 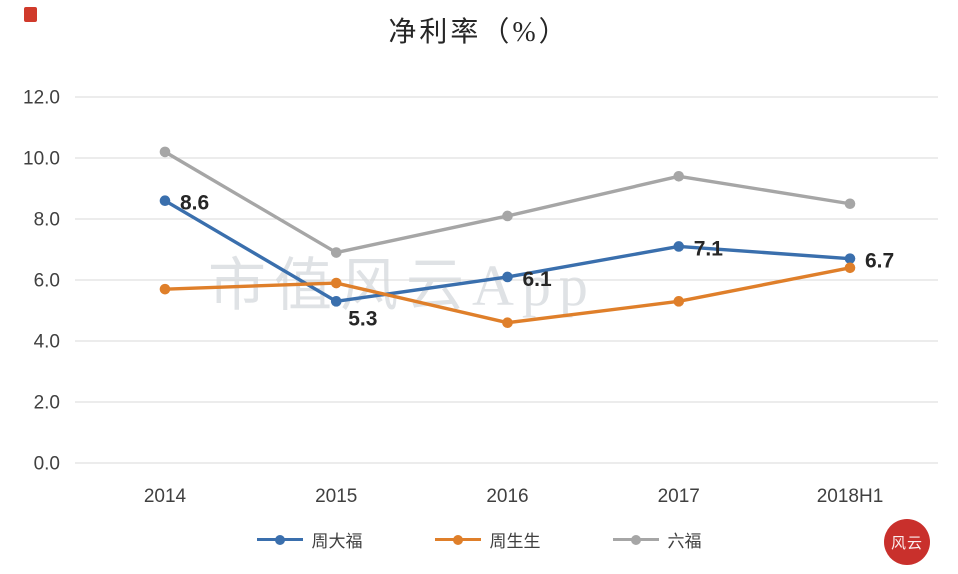 What do you see at coordinates (879, 261) in the screenshot?
I see `data-label: 6.7` at bounding box center [879, 261].